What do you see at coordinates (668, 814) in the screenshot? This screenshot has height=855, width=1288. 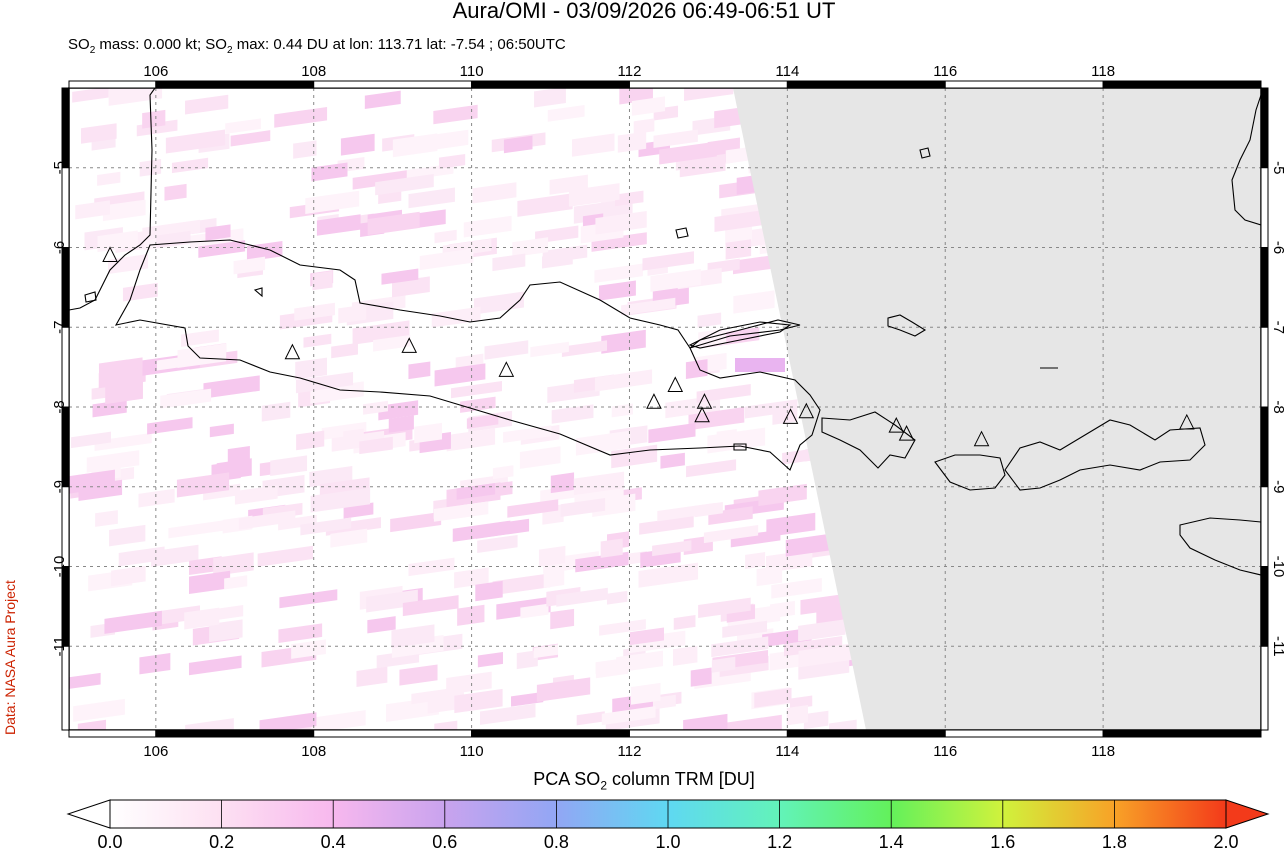 I see `colorbar` at bounding box center [668, 814].